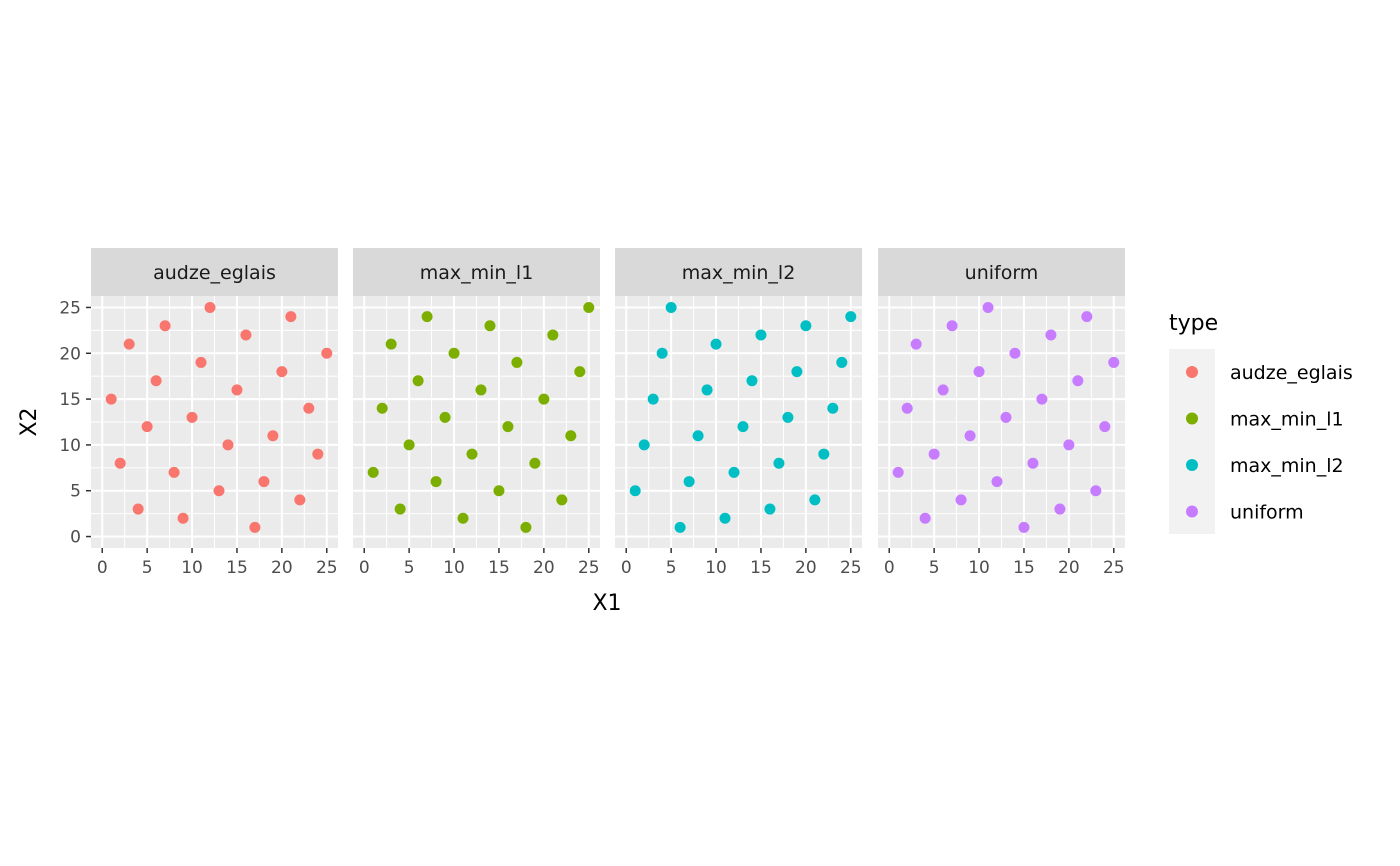 The height and width of the screenshot is (866, 1400). I want to click on y-tick-label: 25, so click(70, 308).